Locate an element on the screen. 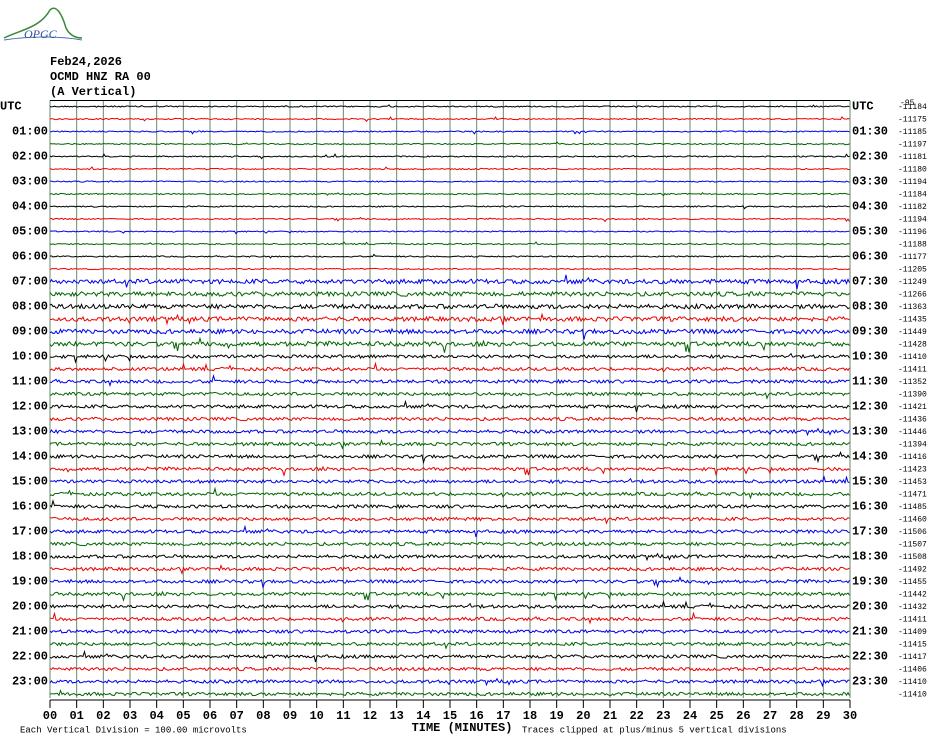 The height and width of the screenshot is (744, 930). left-time-label: 13:00 is located at coordinates (30, 432).